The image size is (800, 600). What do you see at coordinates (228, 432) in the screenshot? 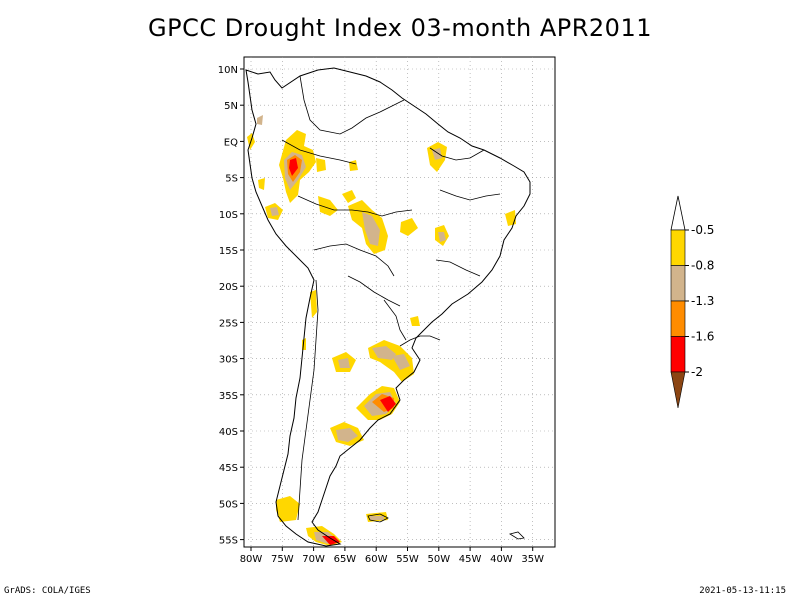
I see `lat-tick-label: 40S` at bounding box center [228, 432].